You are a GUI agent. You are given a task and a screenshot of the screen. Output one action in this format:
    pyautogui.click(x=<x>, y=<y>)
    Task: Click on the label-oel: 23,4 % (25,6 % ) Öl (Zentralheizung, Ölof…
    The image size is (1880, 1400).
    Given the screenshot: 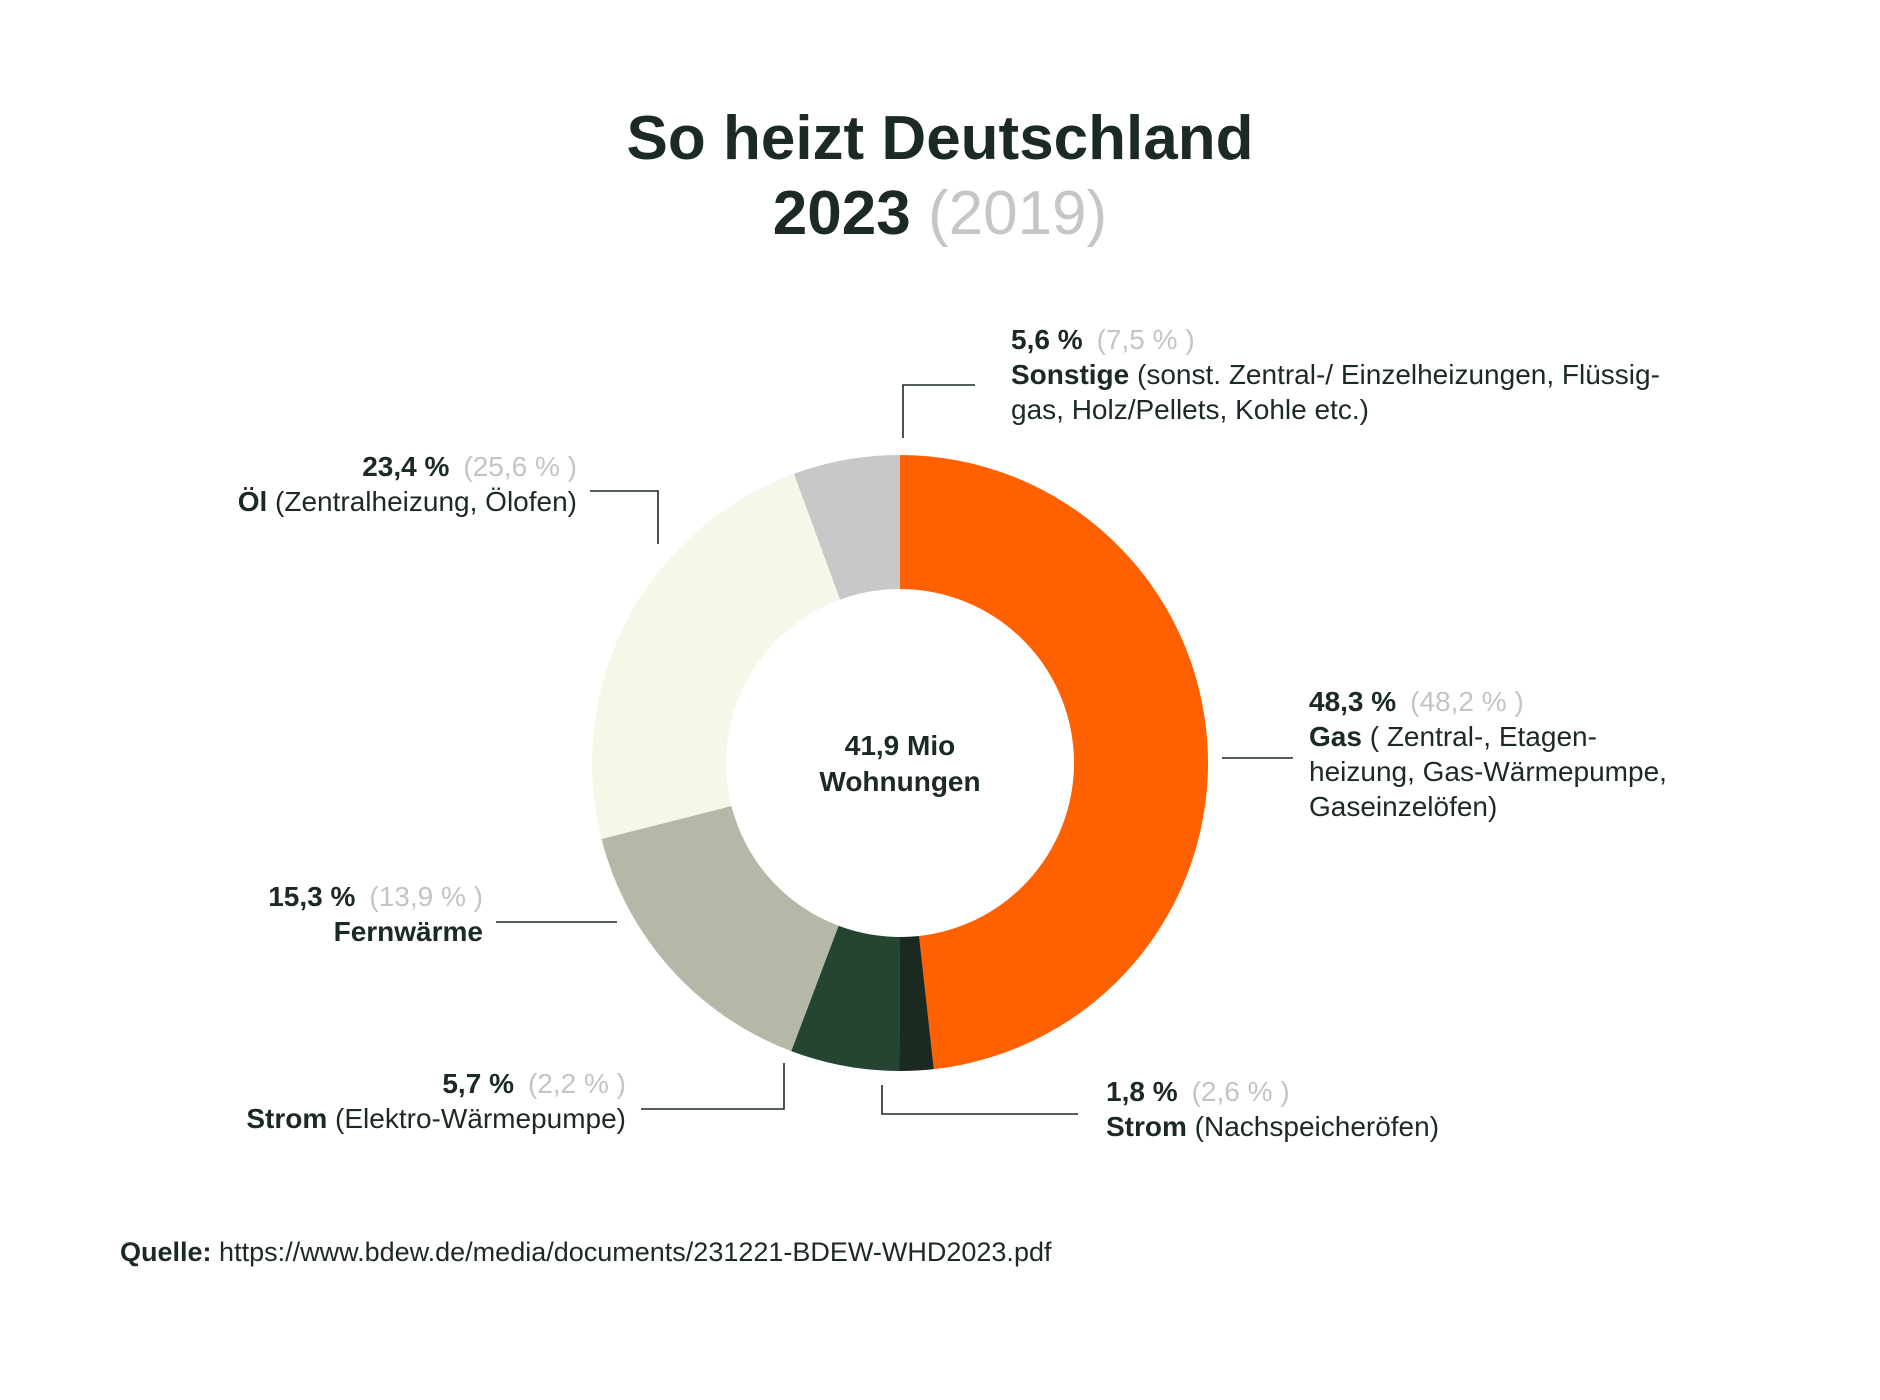 What is the action you would take?
    pyautogui.click(x=367, y=484)
    